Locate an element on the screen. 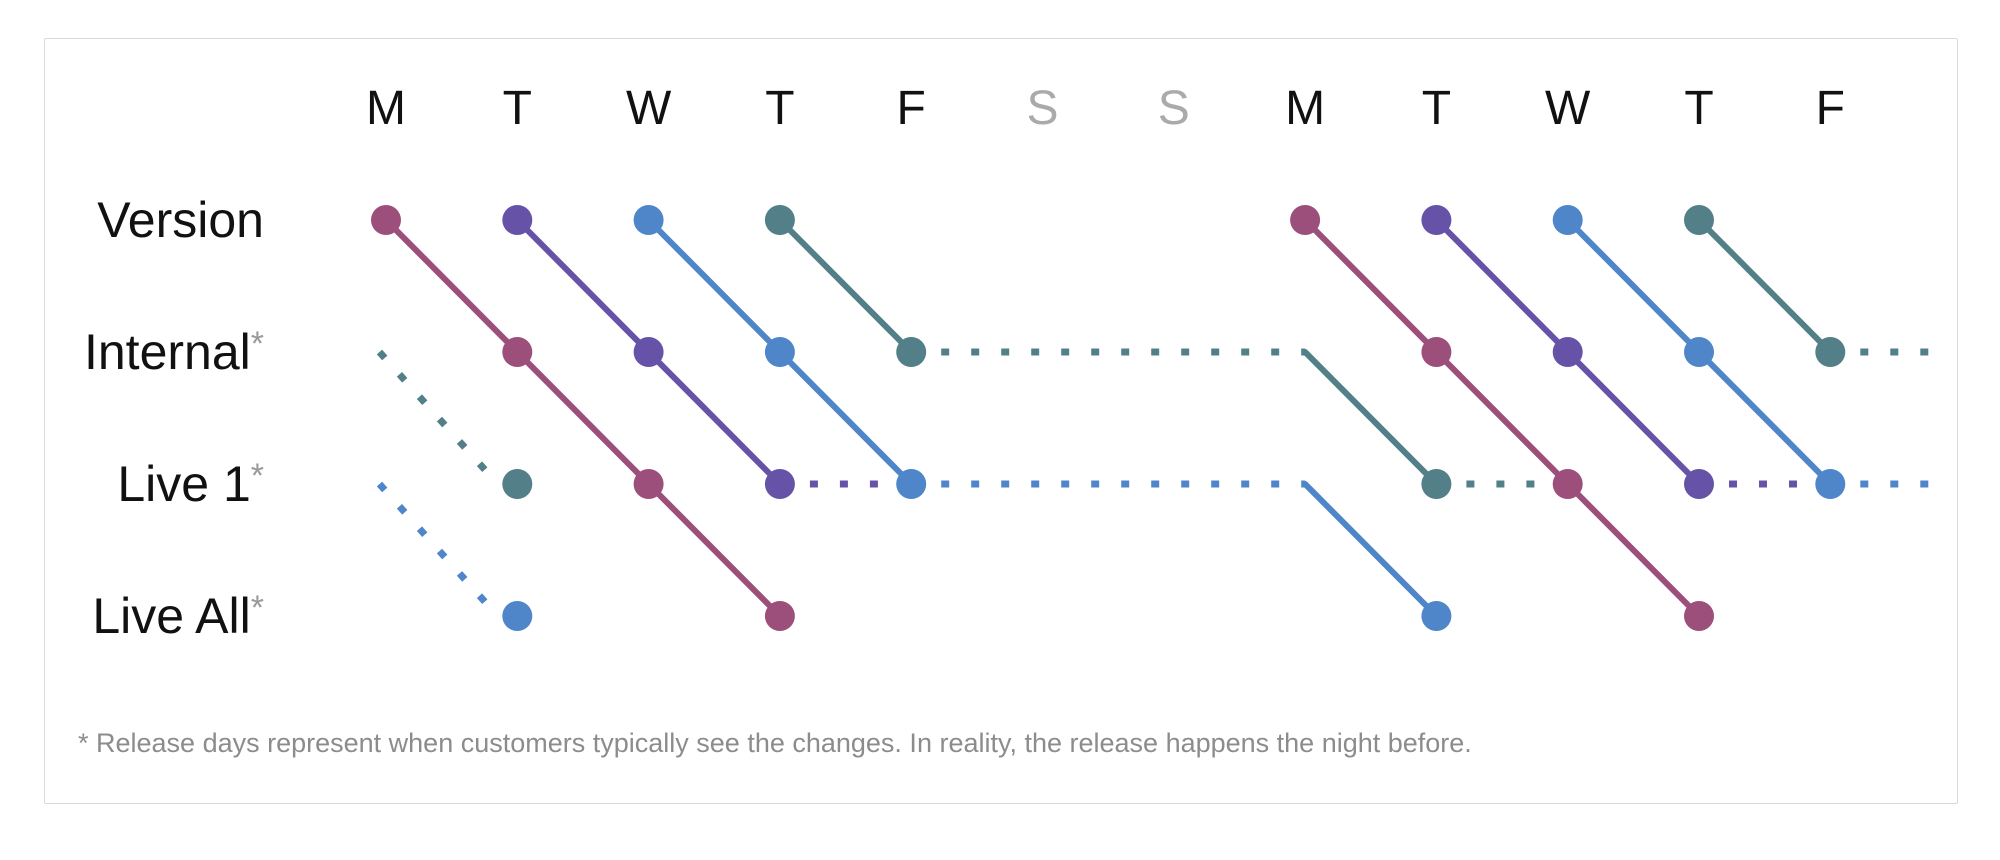  row-label: Version is located at coordinates (180, 220).